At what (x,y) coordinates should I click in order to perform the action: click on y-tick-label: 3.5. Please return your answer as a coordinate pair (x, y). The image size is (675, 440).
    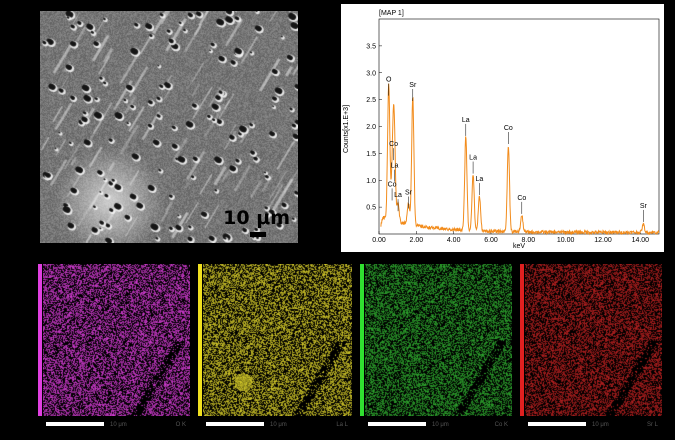
    Looking at the image, I should click on (371, 46).